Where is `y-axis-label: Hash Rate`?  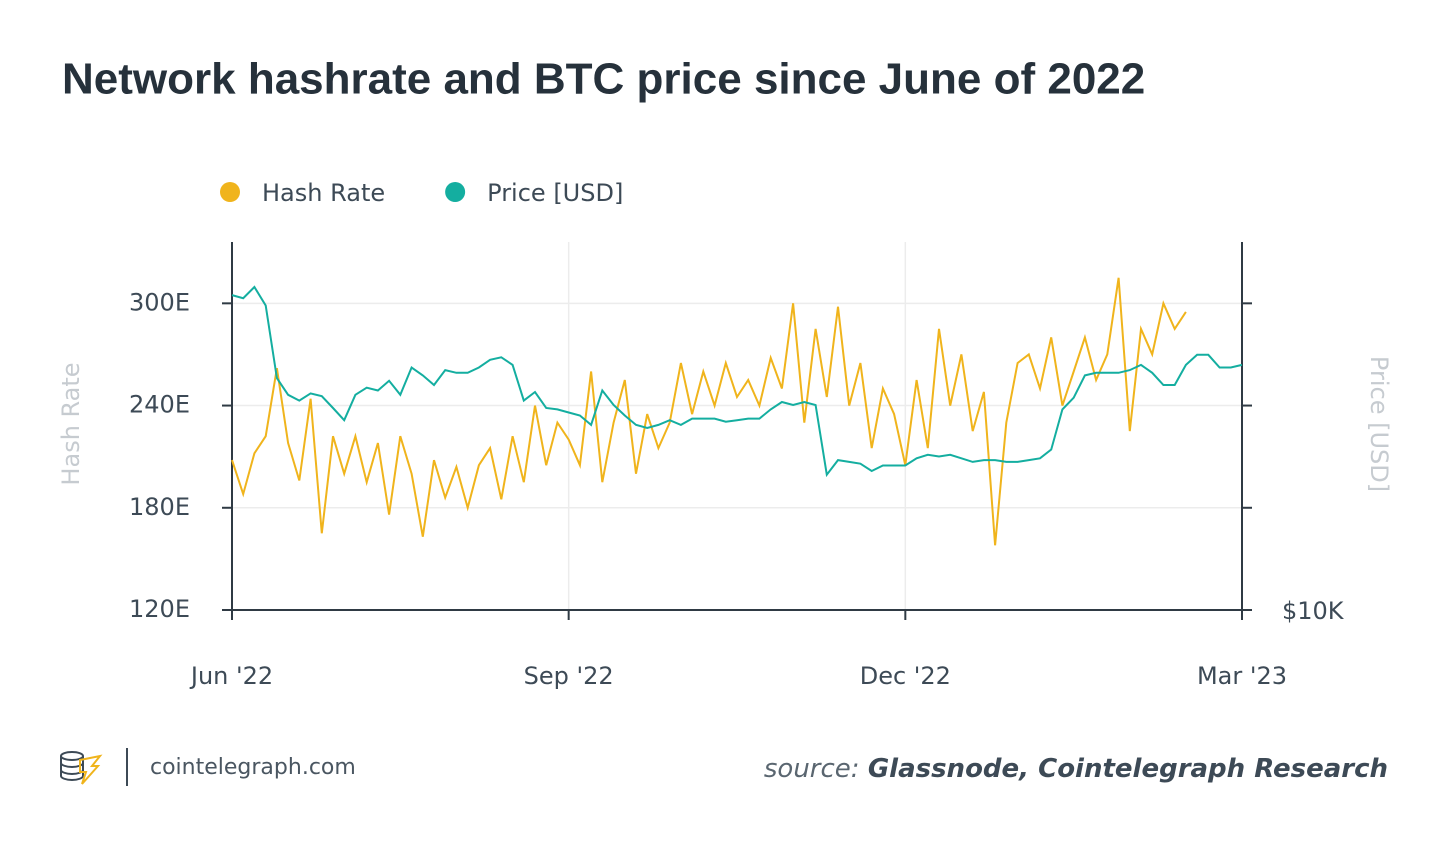
y-axis-label: Hash Rate is located at coordinates (71, 423).